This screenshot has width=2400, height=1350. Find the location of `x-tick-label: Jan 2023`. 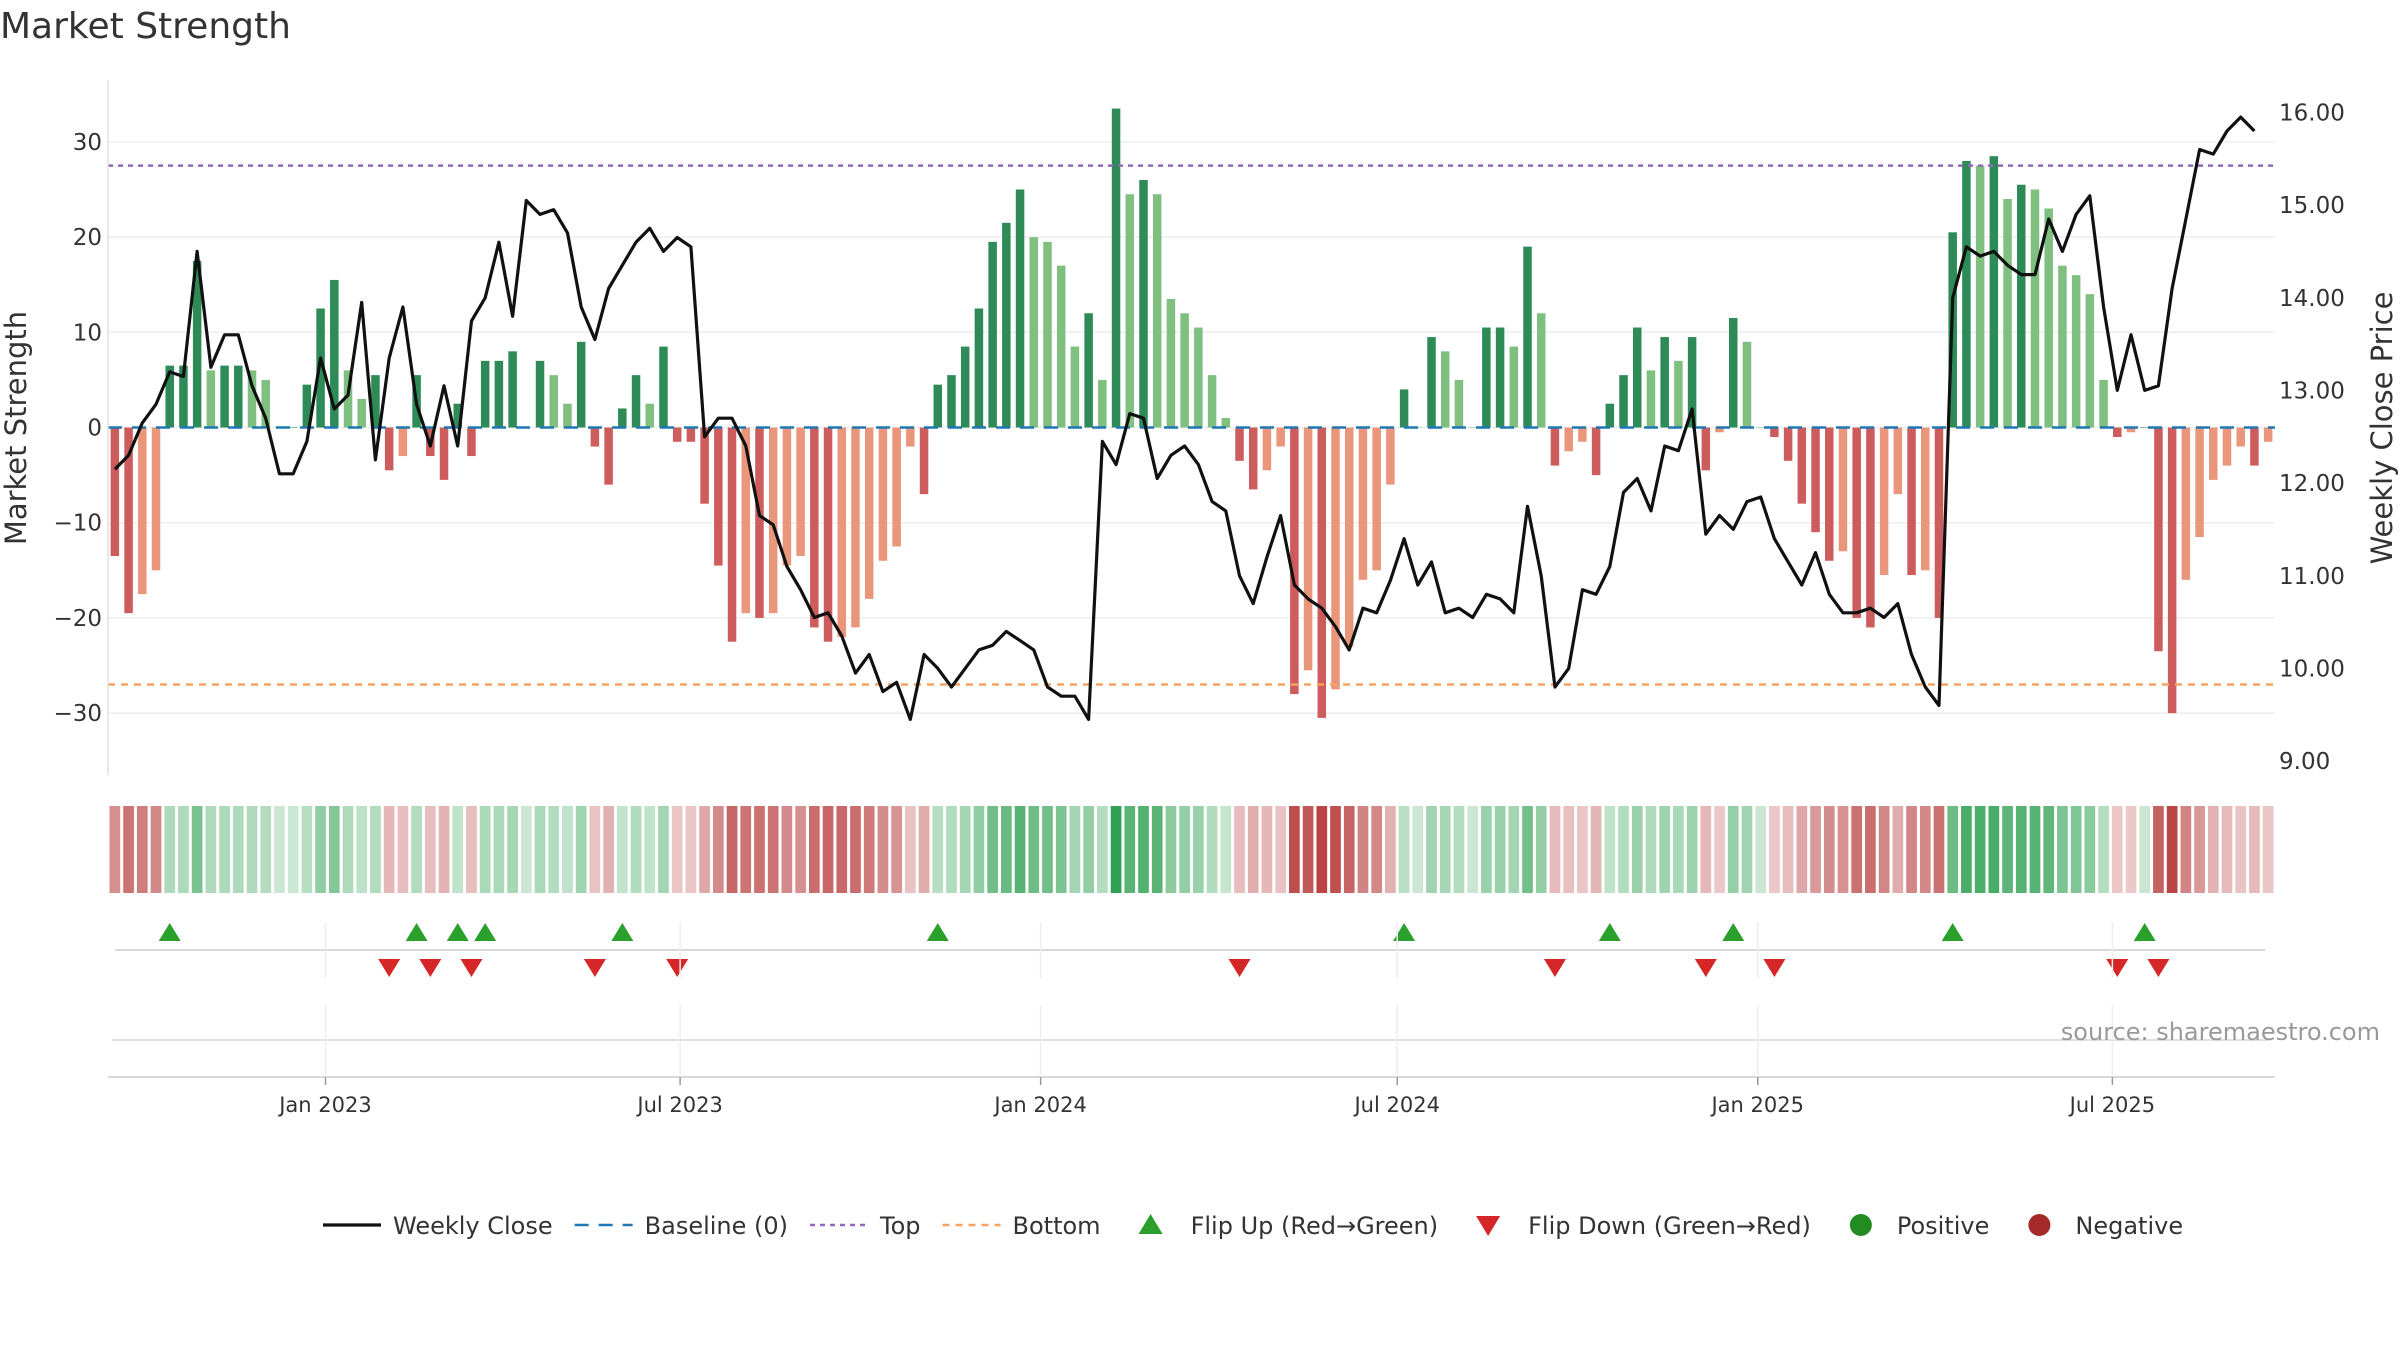

x-tick-label: Jan 2023 is located at coordinates (324, 1105).